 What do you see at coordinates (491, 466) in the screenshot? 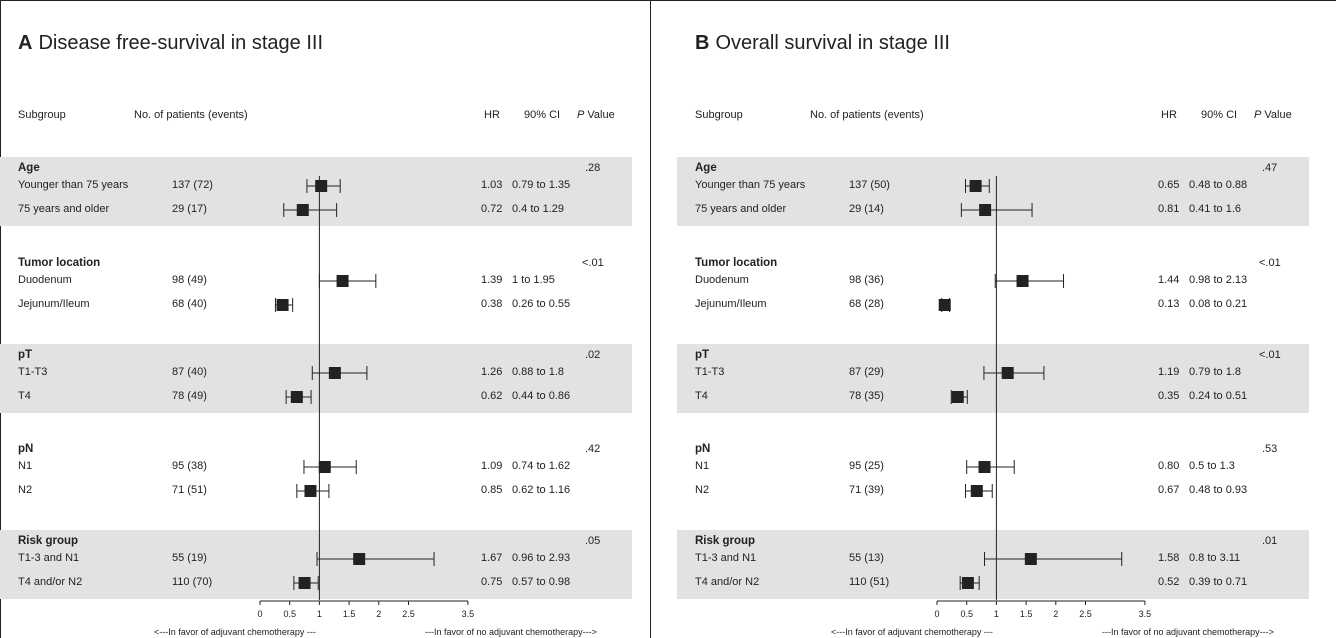
I see `row-hr: 1.09` at bounding box center [491, 466].